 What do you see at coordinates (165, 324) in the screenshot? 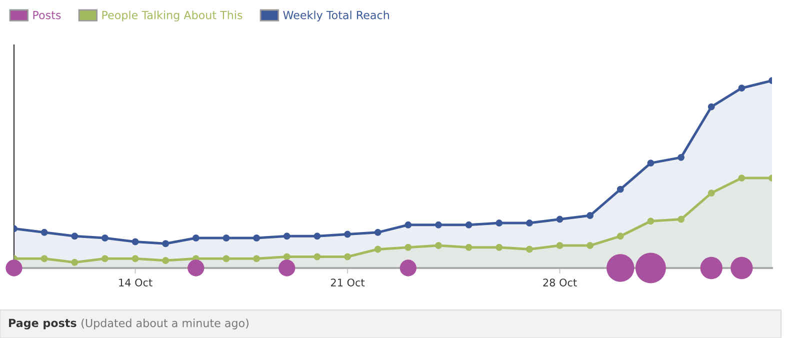
I see `text: (Updated about a minute ago)` at bounding box center [165, 324].